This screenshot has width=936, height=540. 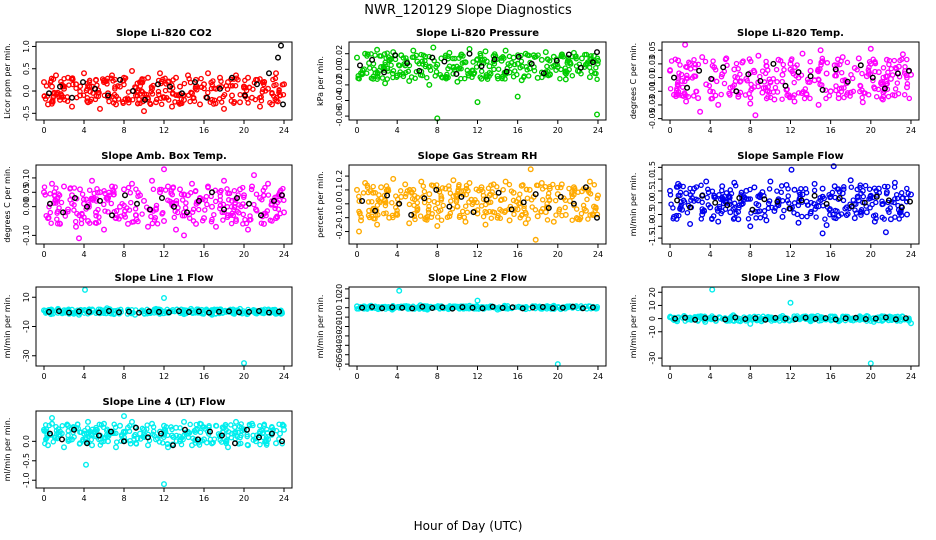 I want to click on x-tick-label: 4, so click(x=710, y=376).